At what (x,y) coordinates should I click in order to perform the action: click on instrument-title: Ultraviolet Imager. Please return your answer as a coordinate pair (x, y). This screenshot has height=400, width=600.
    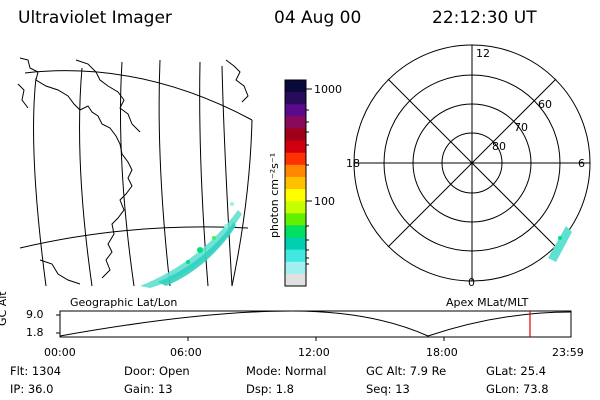
    Looking at the image, I should click on (95, 18).